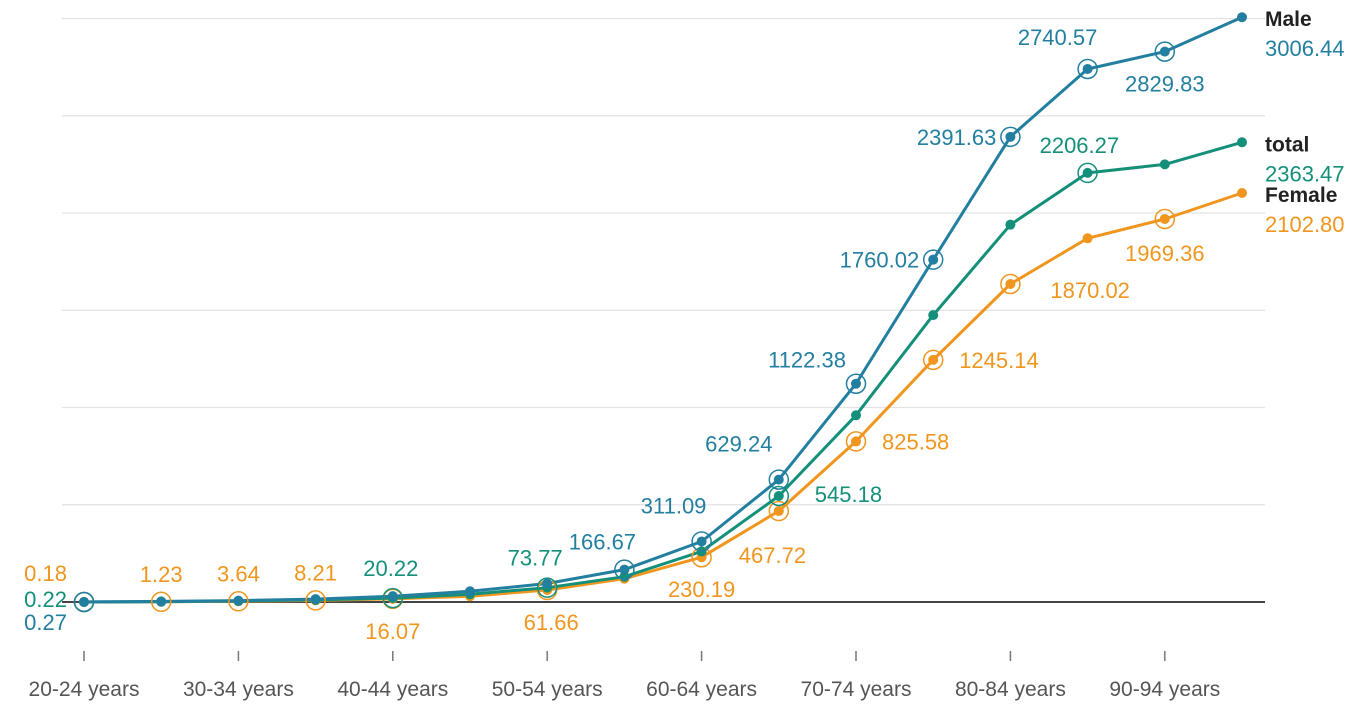  I want to click on data-label-male: 166.67, so click(602, 542).